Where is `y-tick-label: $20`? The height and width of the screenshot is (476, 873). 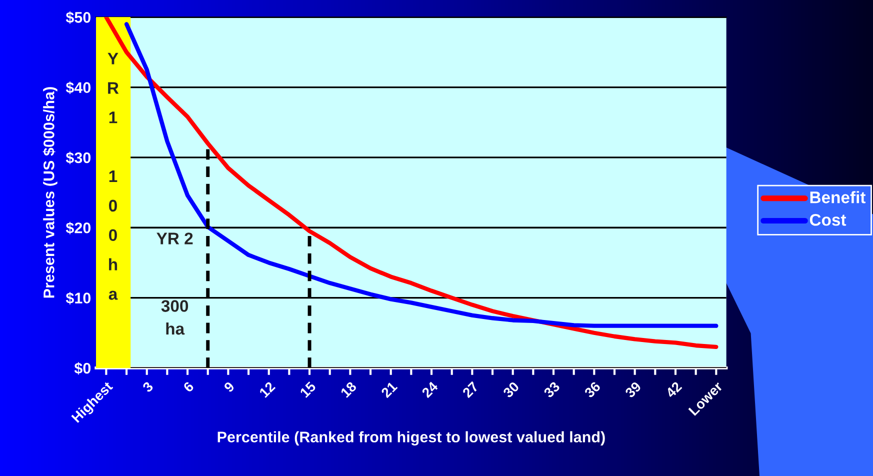
y-tick-label: $20 is located at coordinates (78, 228).